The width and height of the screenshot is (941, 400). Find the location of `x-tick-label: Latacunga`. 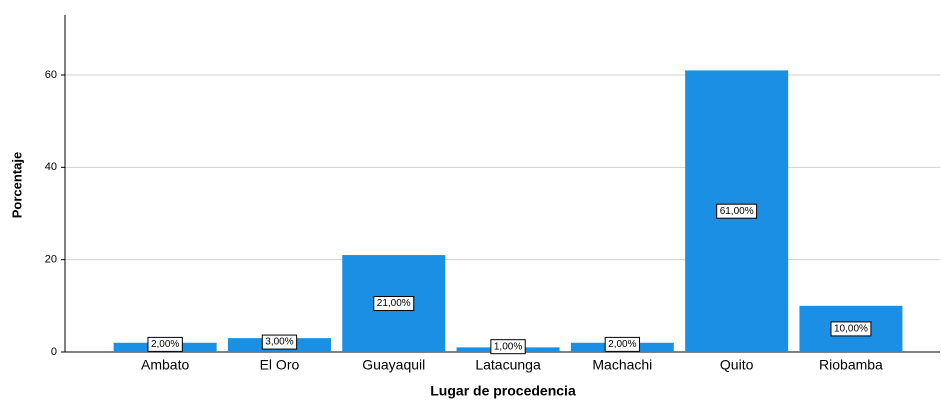

x-tick-label: Latacunga is located at coordinates (508, 365).